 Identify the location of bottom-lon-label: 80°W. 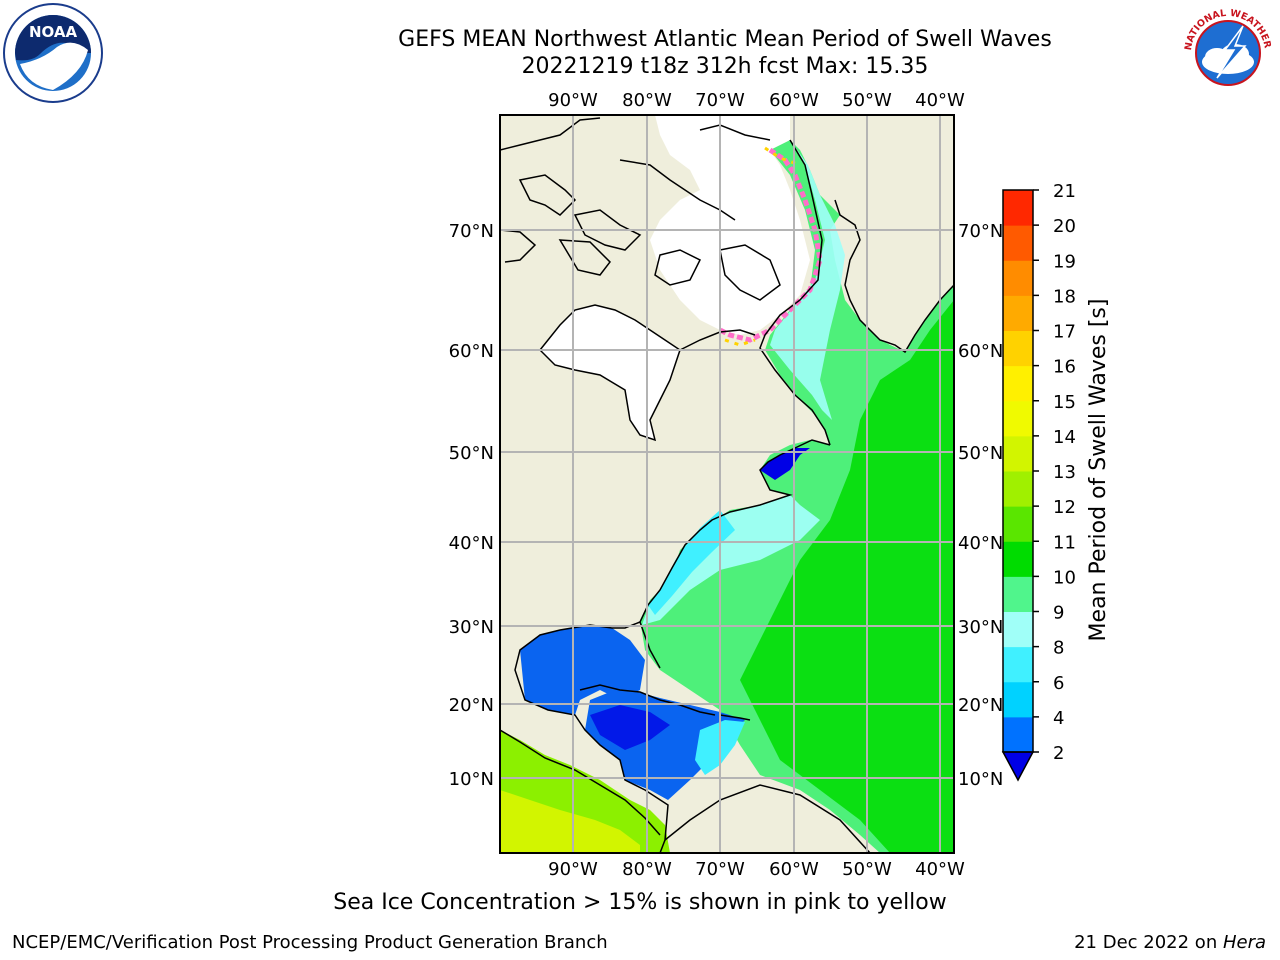
(647, 869).